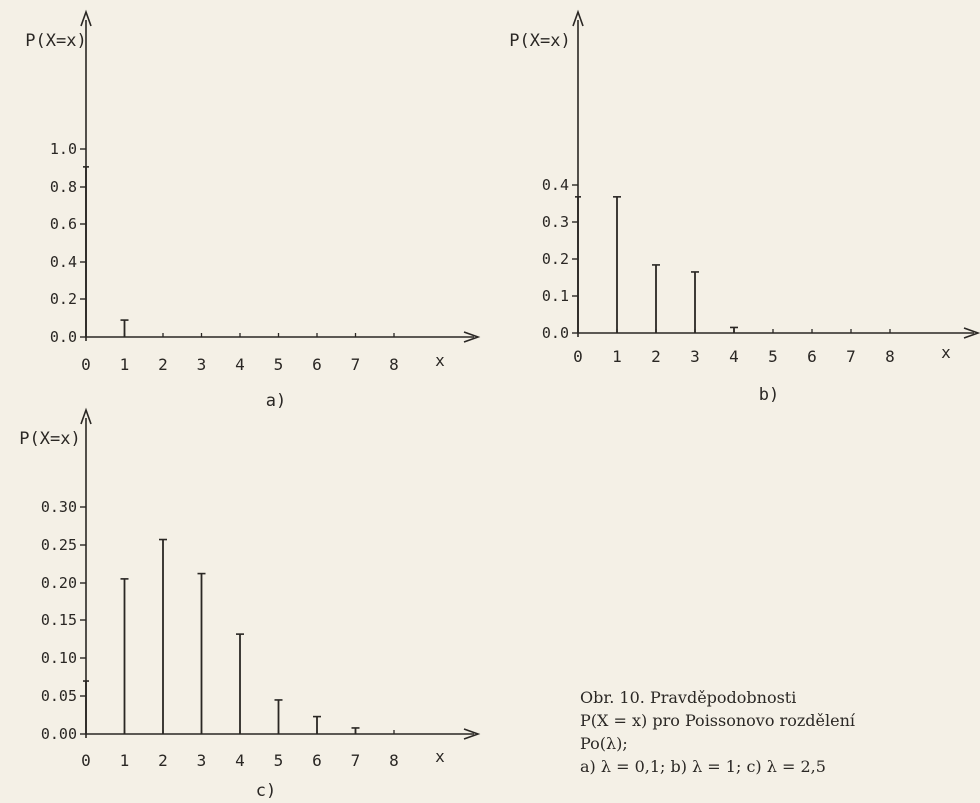 The image size is (980, 803). What do you see at coordinates (59, 507) in the screenshot?
I see `y-tick-label: 0.30` at bounding box center [59, 507].